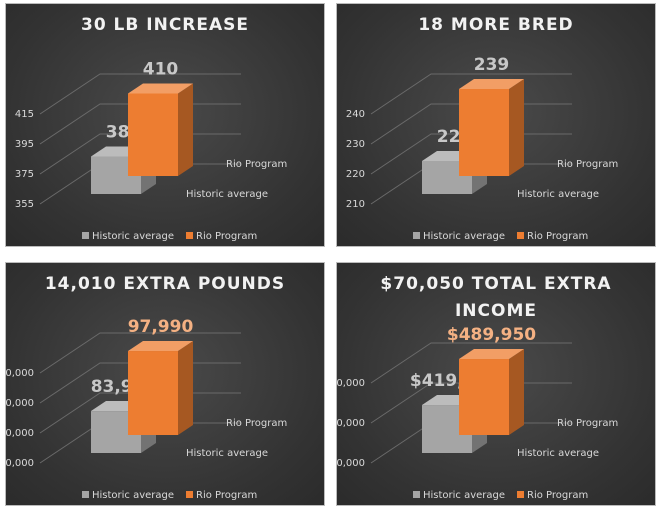 The height and width of the screenshot is (510, 660). Describe the element at coordinates (496, 25) in the screenshot. I see `chart-title: 18 MORE BRED` at that location.